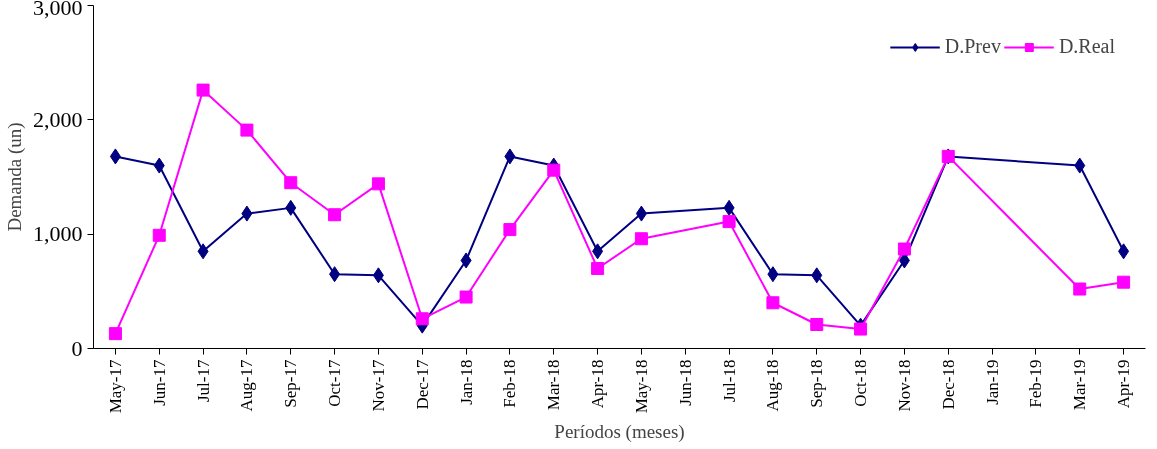 The image size is (1157, 449). Describe the element at coordinates (58, 10) in the screenshot. I see `y-tick-label: 3,000` at that location.